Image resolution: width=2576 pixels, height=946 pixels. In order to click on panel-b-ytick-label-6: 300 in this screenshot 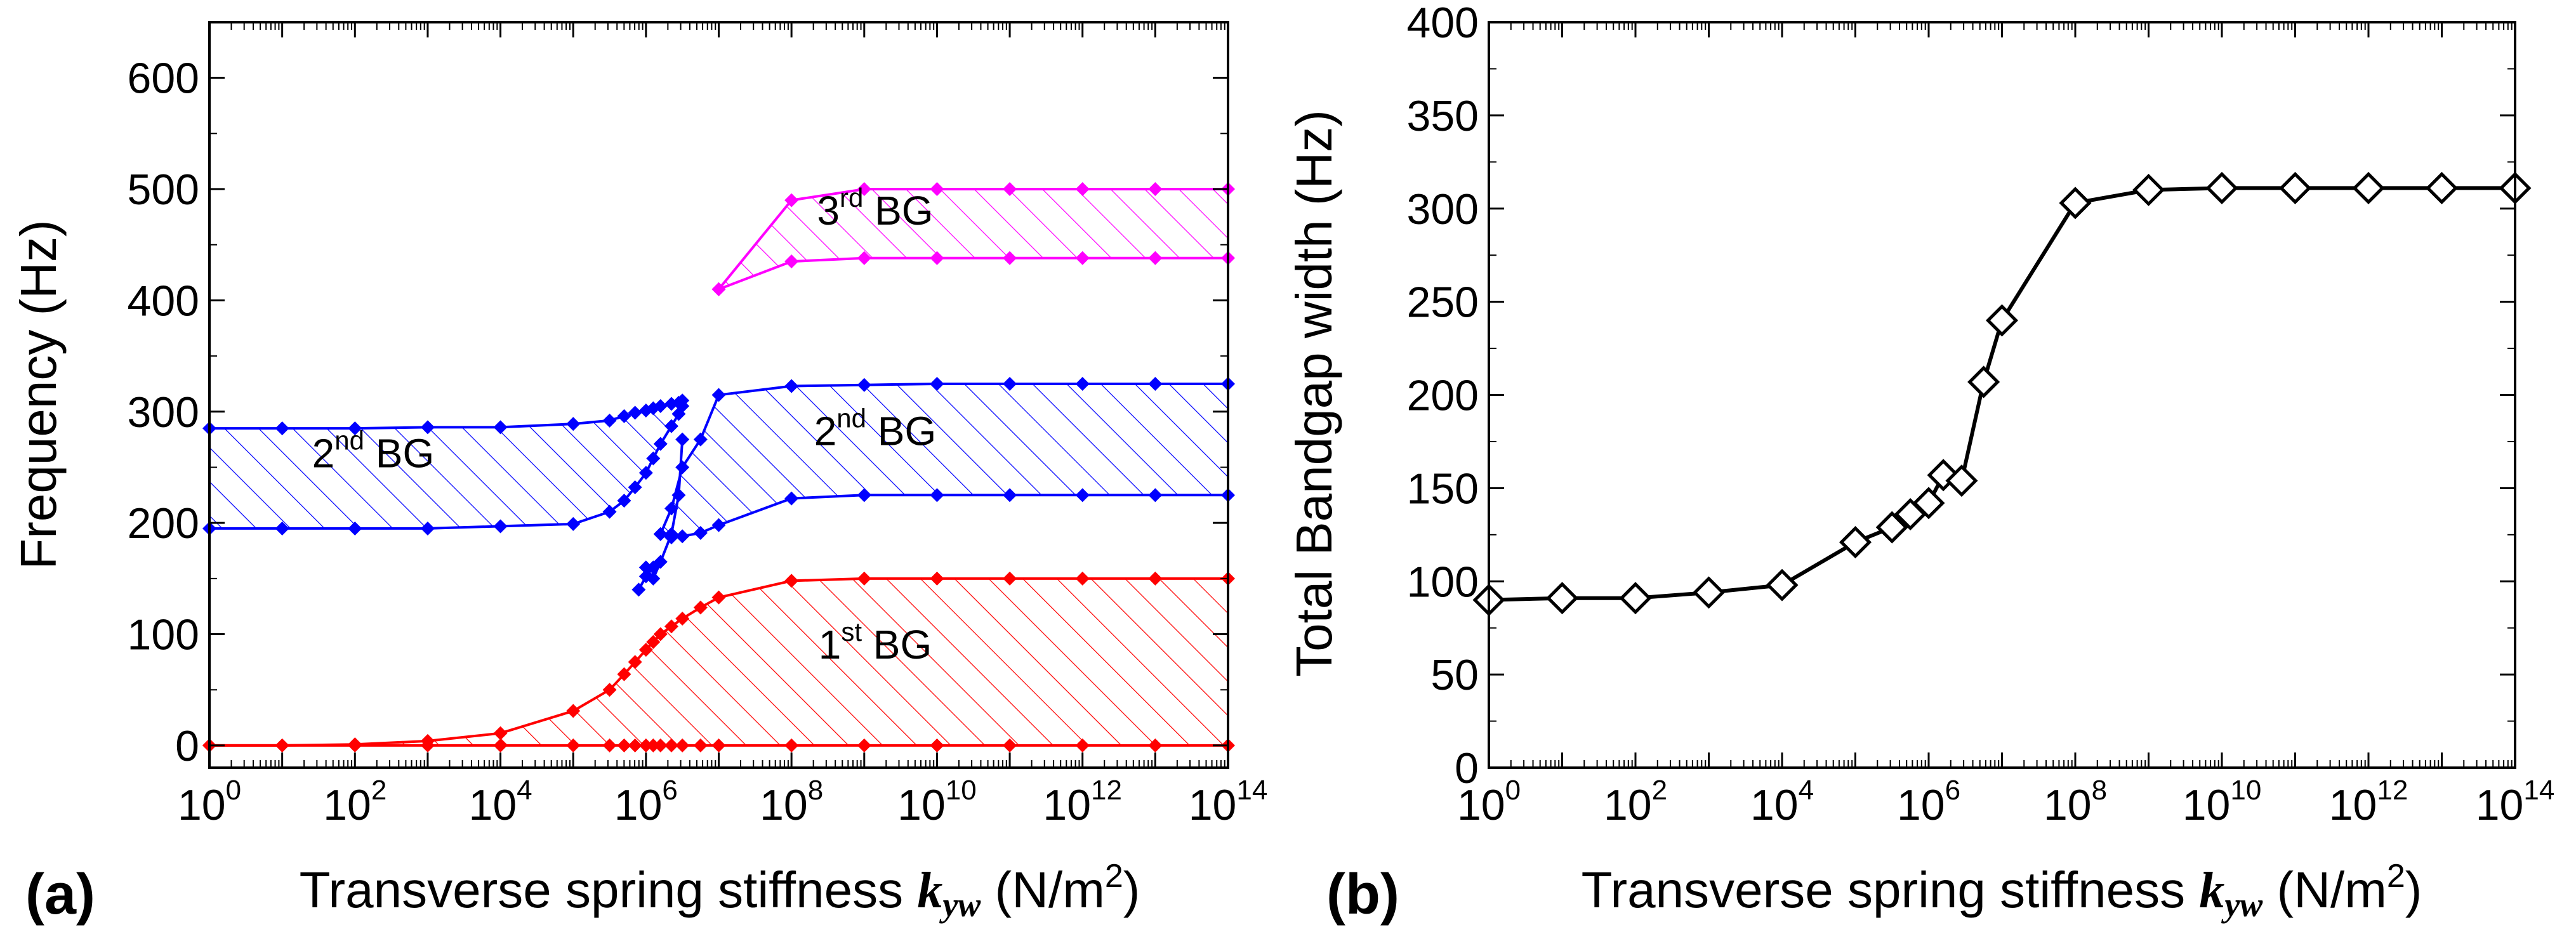, I will do `click(1443, 209)`.